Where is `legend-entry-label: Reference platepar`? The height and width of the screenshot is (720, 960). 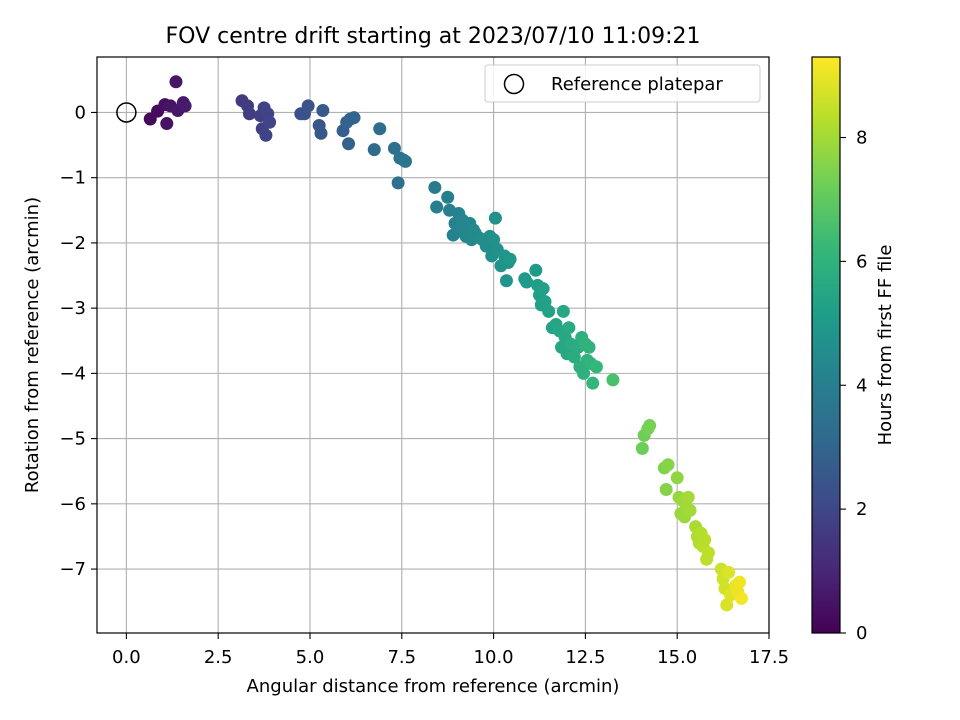
legend-entry-label: Reference platepar is located at coordinates (637, 84).